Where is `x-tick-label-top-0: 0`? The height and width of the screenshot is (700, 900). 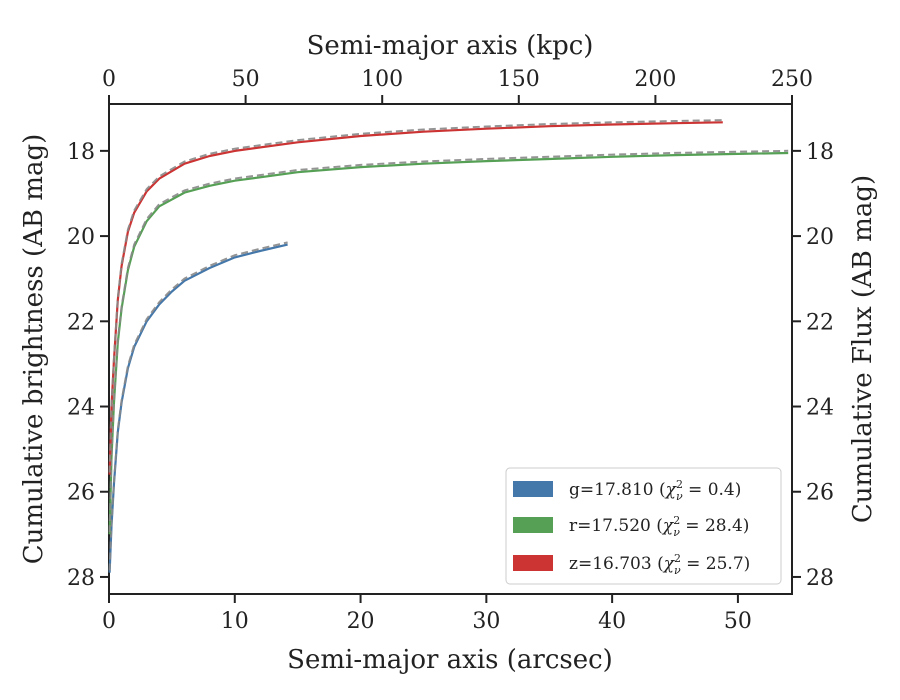 x-tick-label-top-0: 0 is located at coordinates (109, 79).